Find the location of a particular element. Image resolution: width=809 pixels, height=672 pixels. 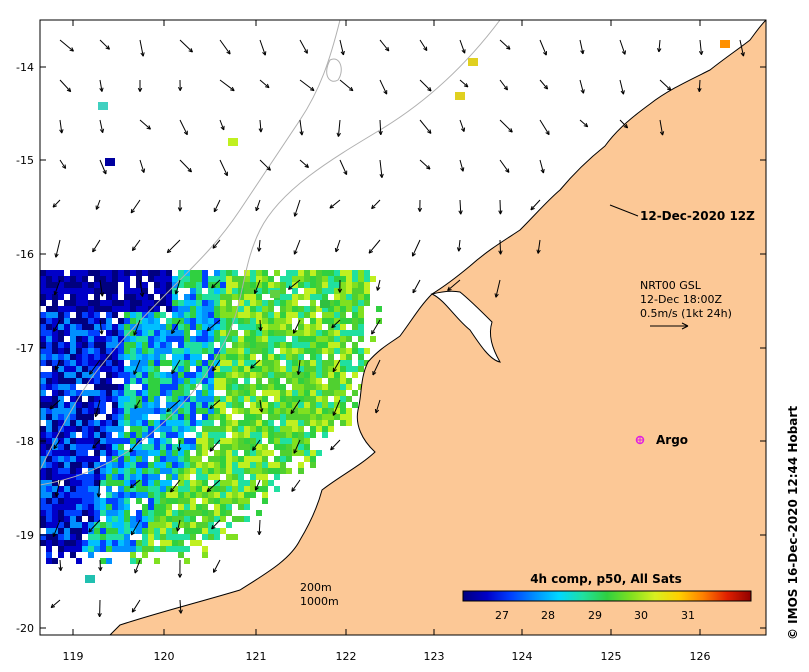

land-bay is located at coordinates (465, 326).